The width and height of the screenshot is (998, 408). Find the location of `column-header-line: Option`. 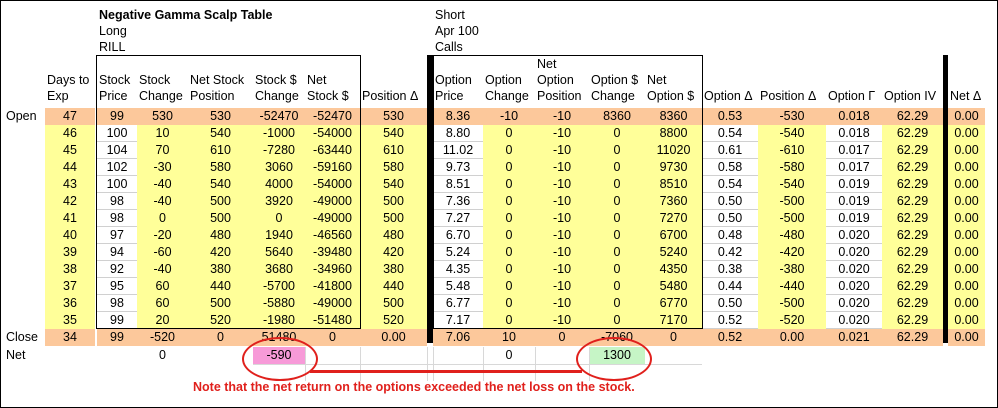

column-header-line: Option is located at coordinates (453, 80).